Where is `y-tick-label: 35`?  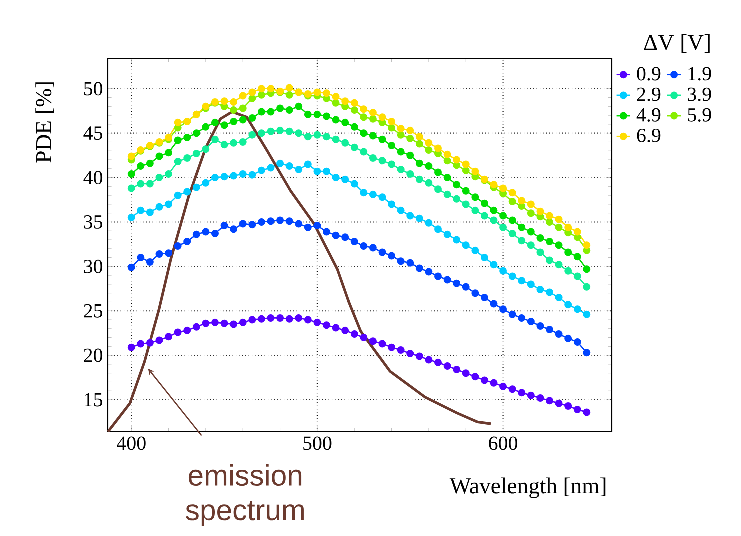
y-tick-label: 35 is located at coordinates (93, 222).